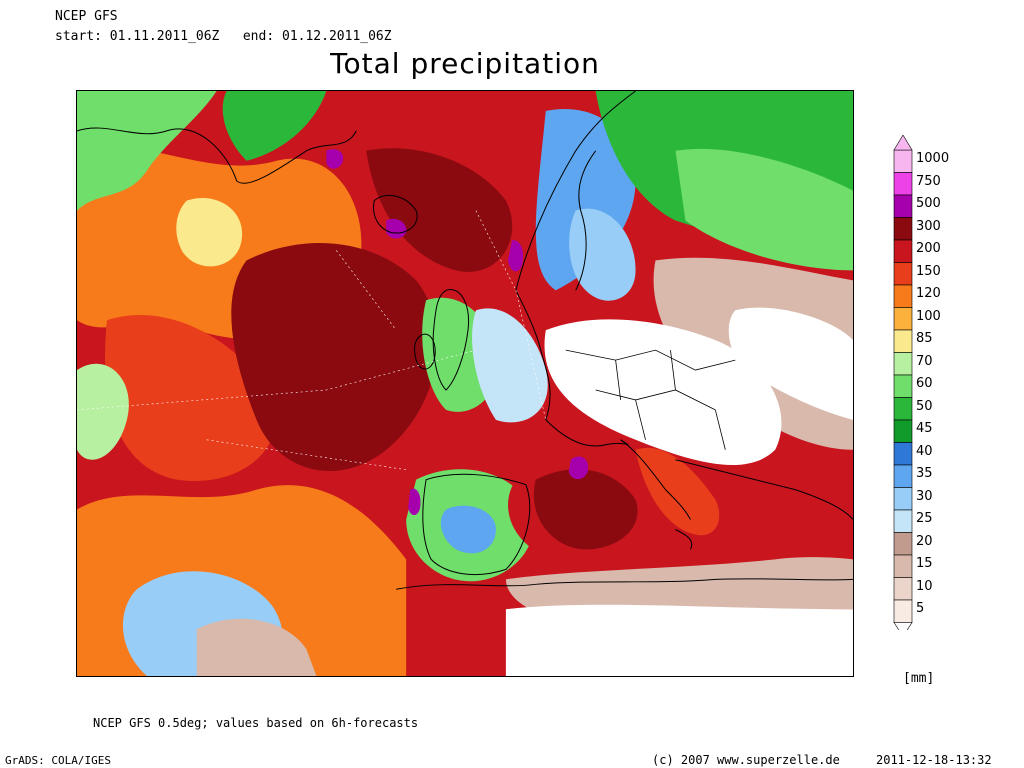 Image resolution: width=1024 pixels, height=768 pixels. Describe the element at coordinates (86, 16) in the screenshot. I see `model-label: NCEP GFS` at that location.